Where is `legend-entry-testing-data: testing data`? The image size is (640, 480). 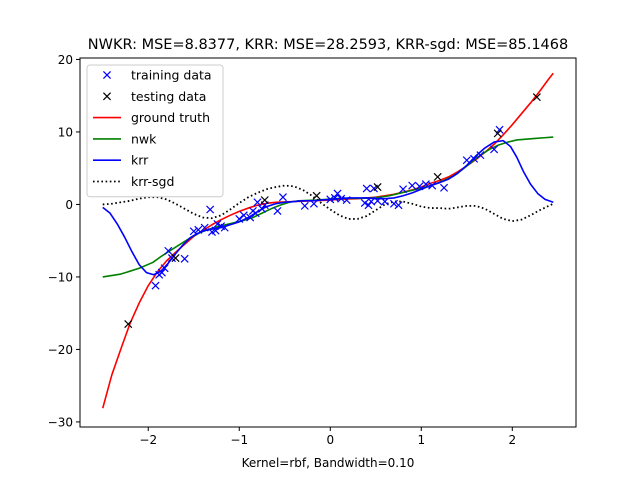
legend-entry-testing-data: testing data is located at coordinates (154, 96).